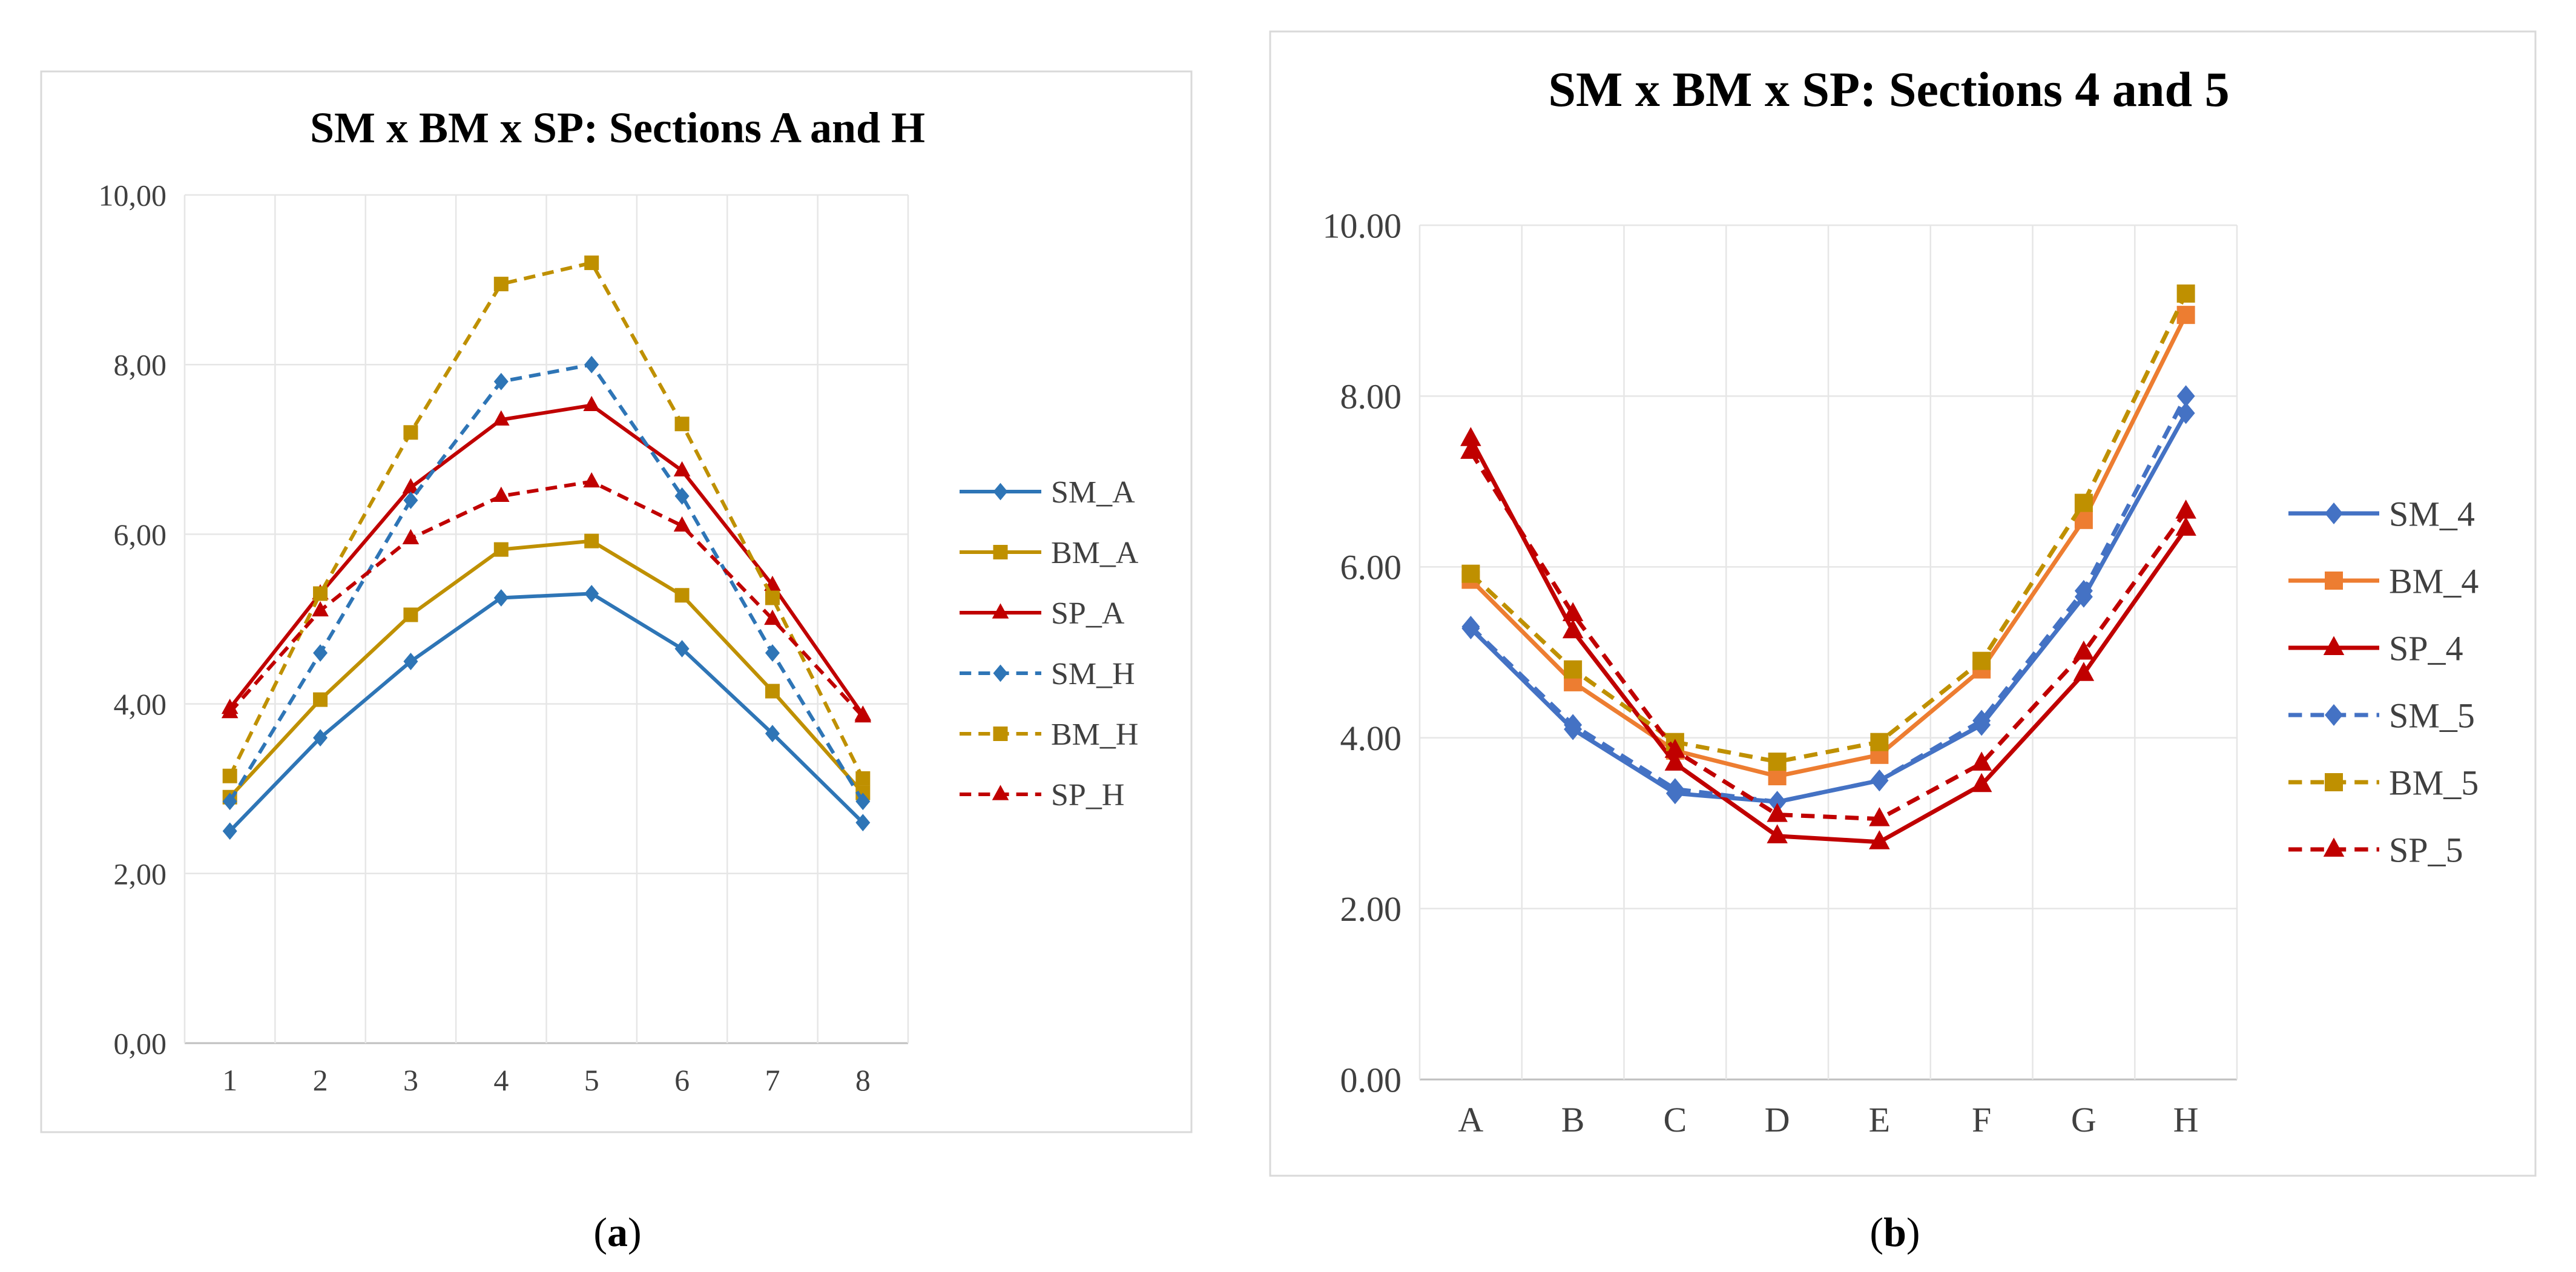  I want to click on b-y-tick-4: 8.00, so click(1371, 397).